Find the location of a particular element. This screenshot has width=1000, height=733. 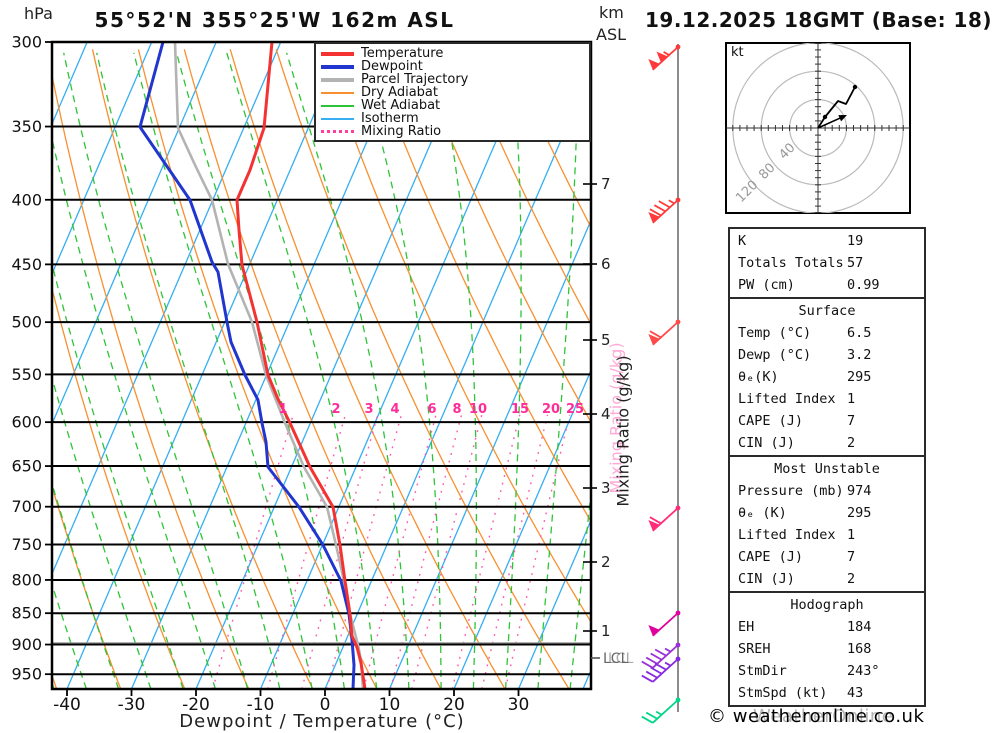

legend-item-label: Parcel Trajectory is located at coordinates (415, 79).